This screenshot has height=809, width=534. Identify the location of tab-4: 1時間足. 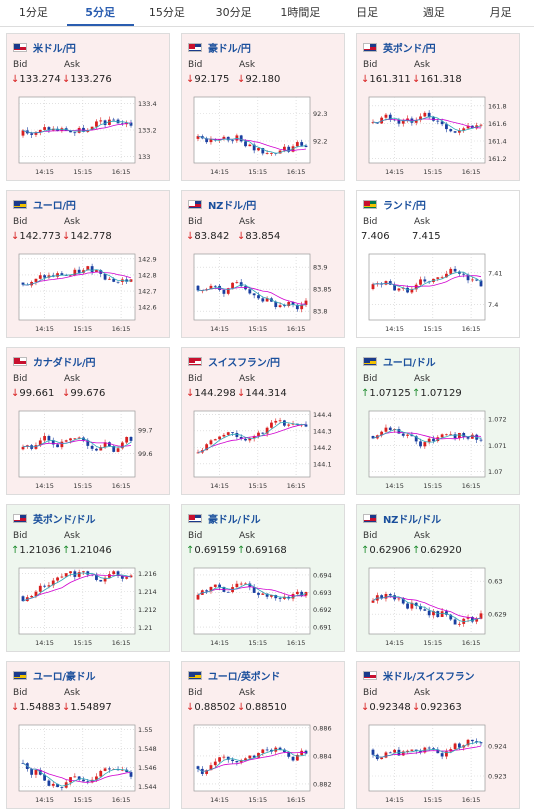
(300, 12).